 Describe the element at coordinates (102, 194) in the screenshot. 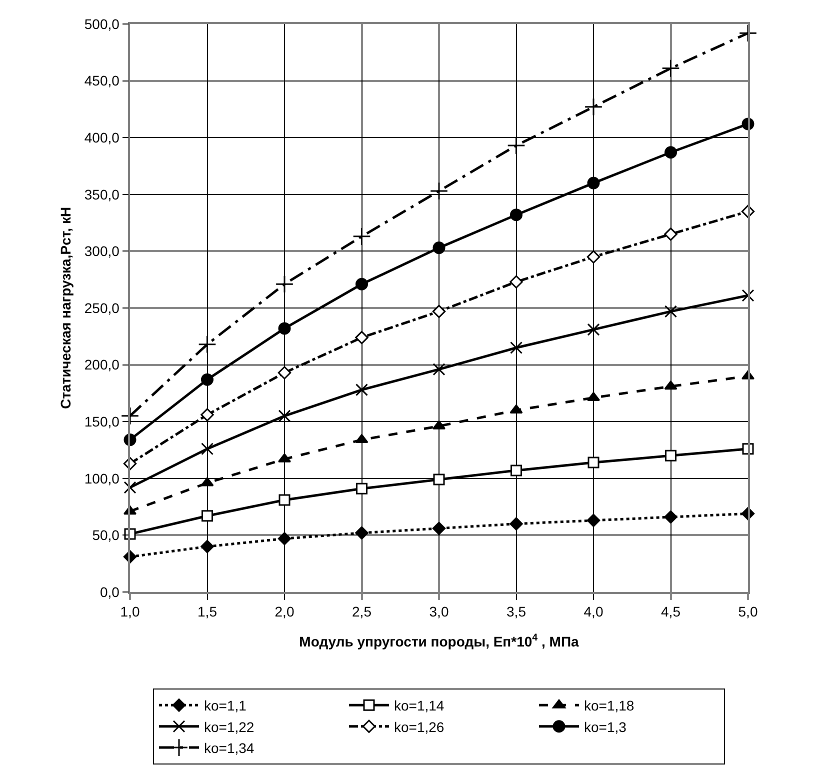

I see `y-tick-label: 350,0` at that location.